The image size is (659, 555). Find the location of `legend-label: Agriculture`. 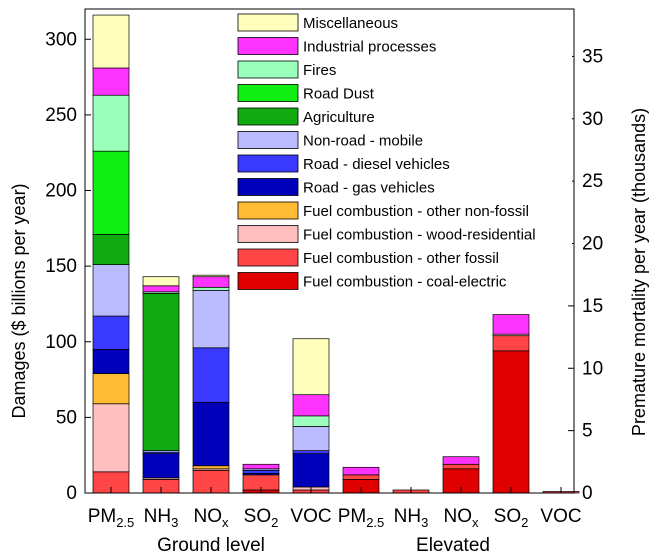

legend-label: Agriculture is located at coordinates (339, 117).